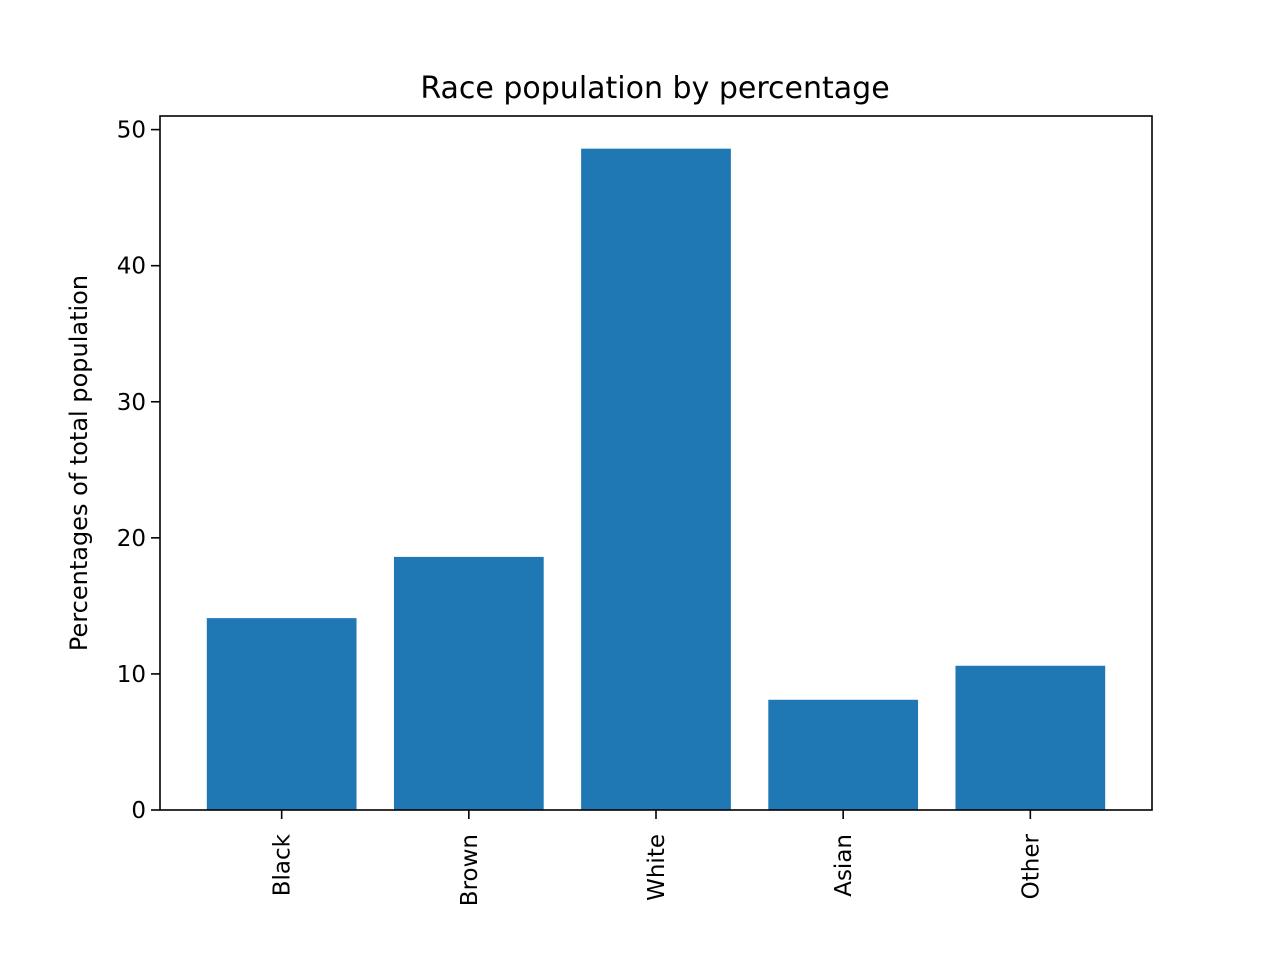 The image size is (1280, 960). I want to click on y-tick-label: 20, so click(131, 539).